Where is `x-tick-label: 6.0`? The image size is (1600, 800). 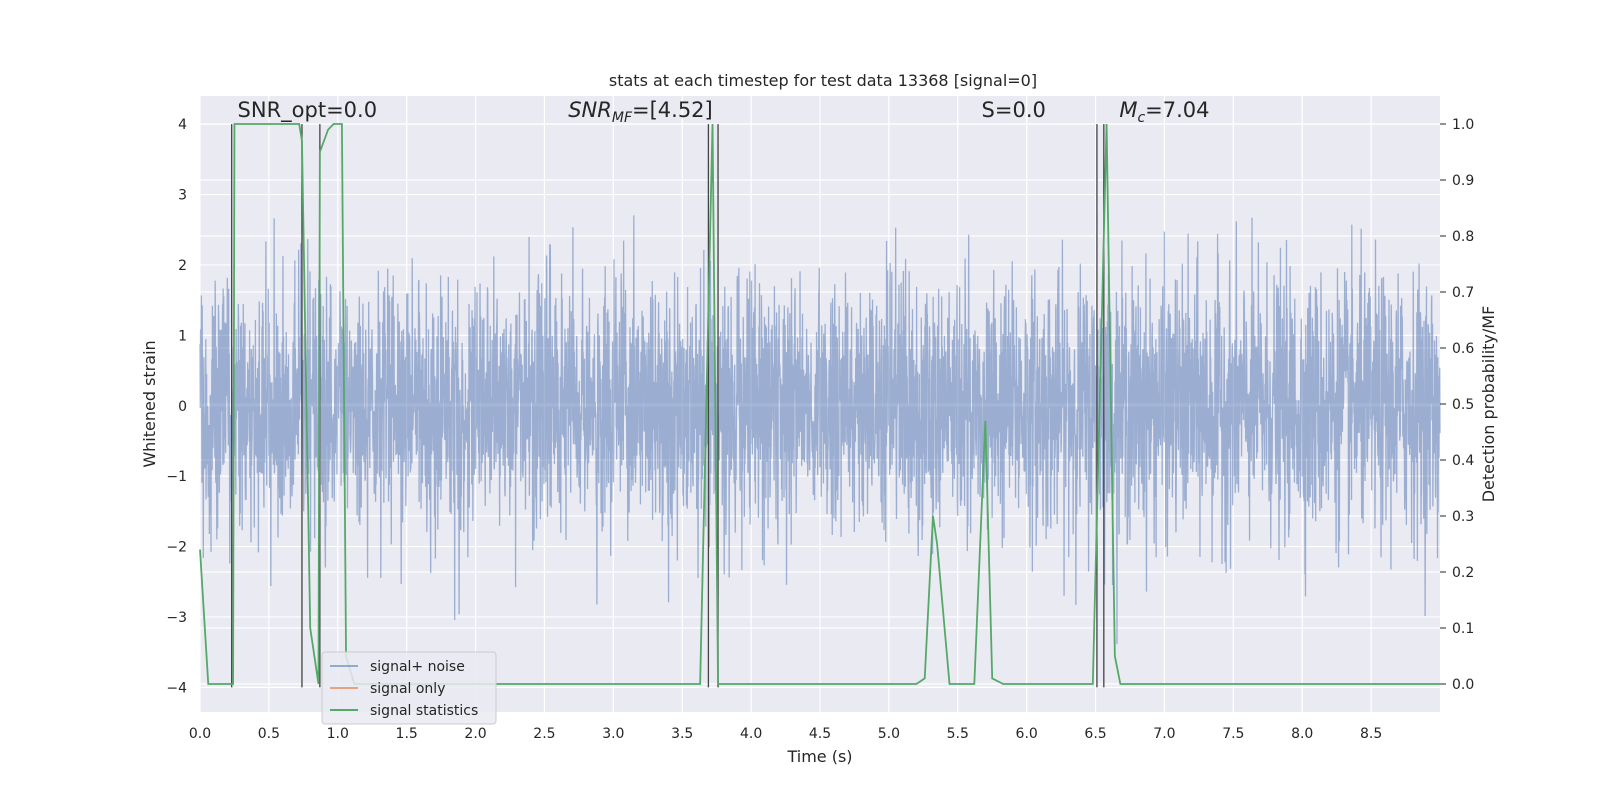
x-tick-label: 6.0 is located at coordinates (1027, 734).